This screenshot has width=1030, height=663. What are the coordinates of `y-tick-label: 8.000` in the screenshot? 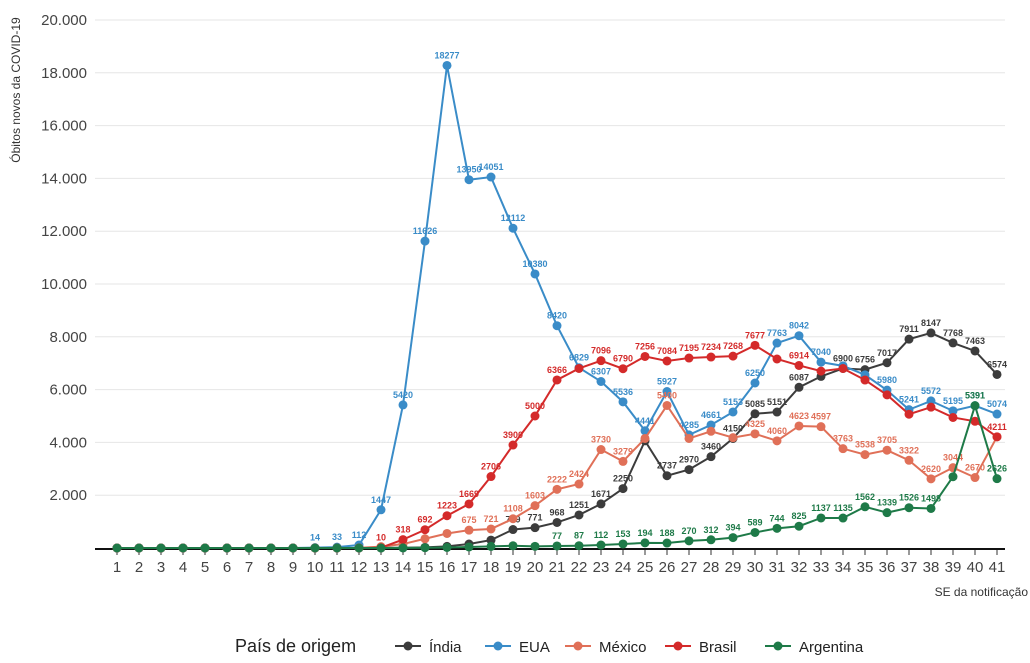 It's located at (68, 337).